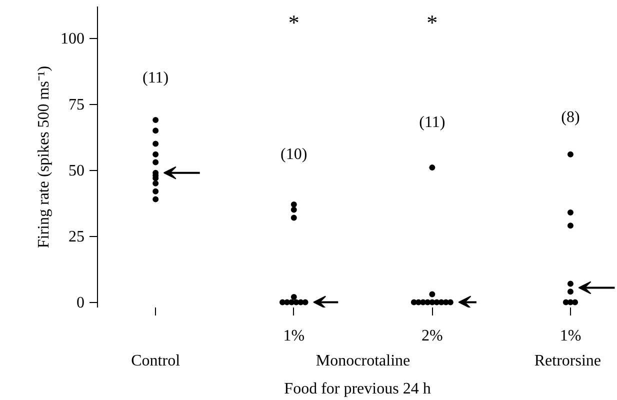 The height and width of the screenshot is (400, 617). I want to click on text: Control, so click(156, 361).